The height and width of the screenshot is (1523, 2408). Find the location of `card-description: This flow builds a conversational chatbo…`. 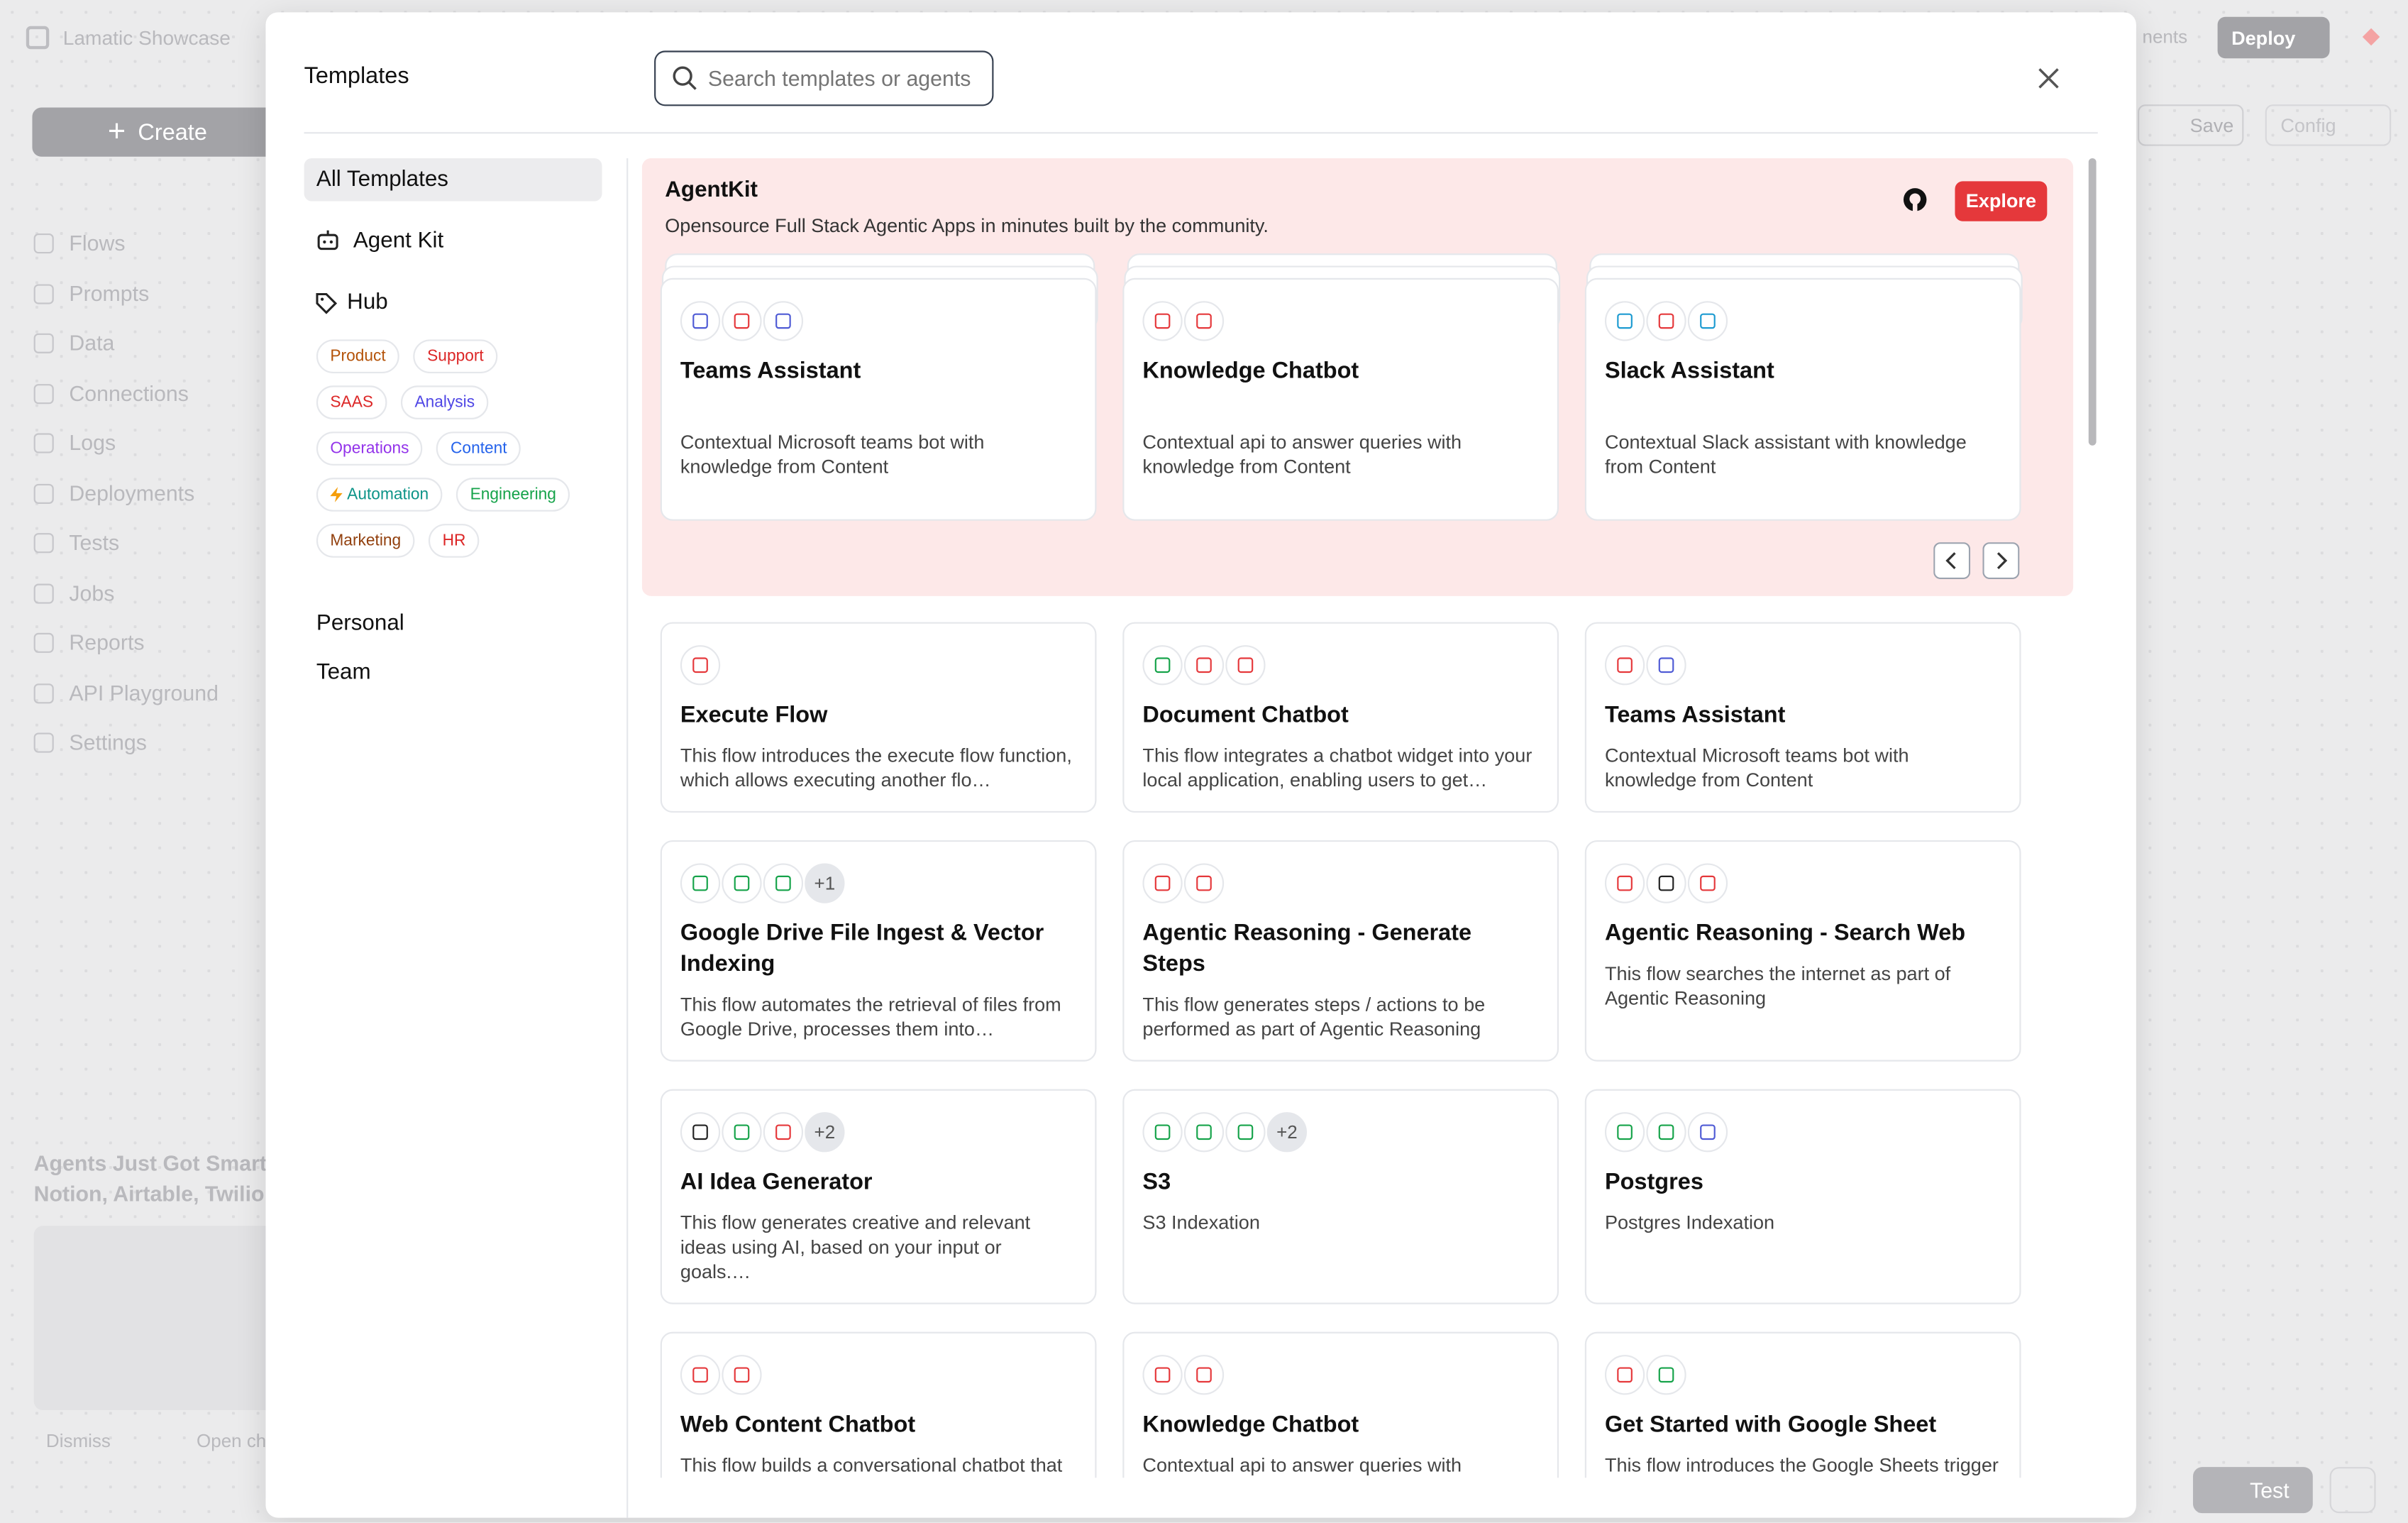

card-description: This flow builds a conversational chatbo… is located at coordinates (871, 1465).